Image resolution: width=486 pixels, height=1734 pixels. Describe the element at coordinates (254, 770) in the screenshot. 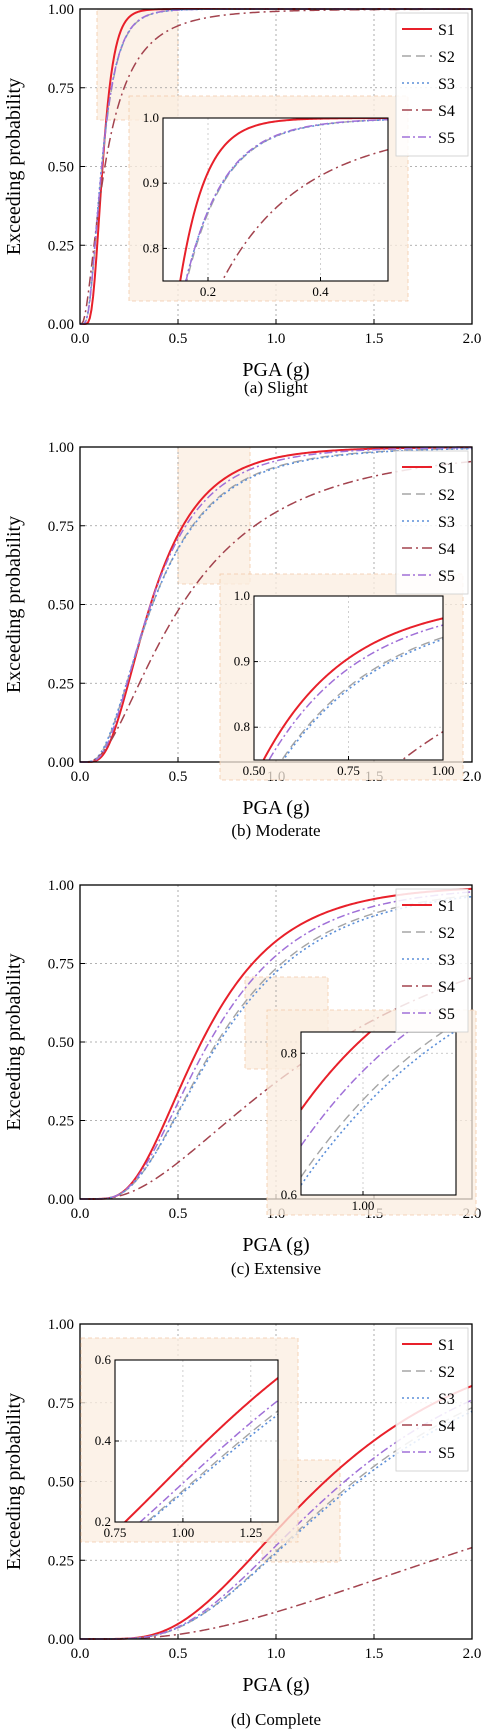

I see `inset-x-tick-label: 0.50` at that location.